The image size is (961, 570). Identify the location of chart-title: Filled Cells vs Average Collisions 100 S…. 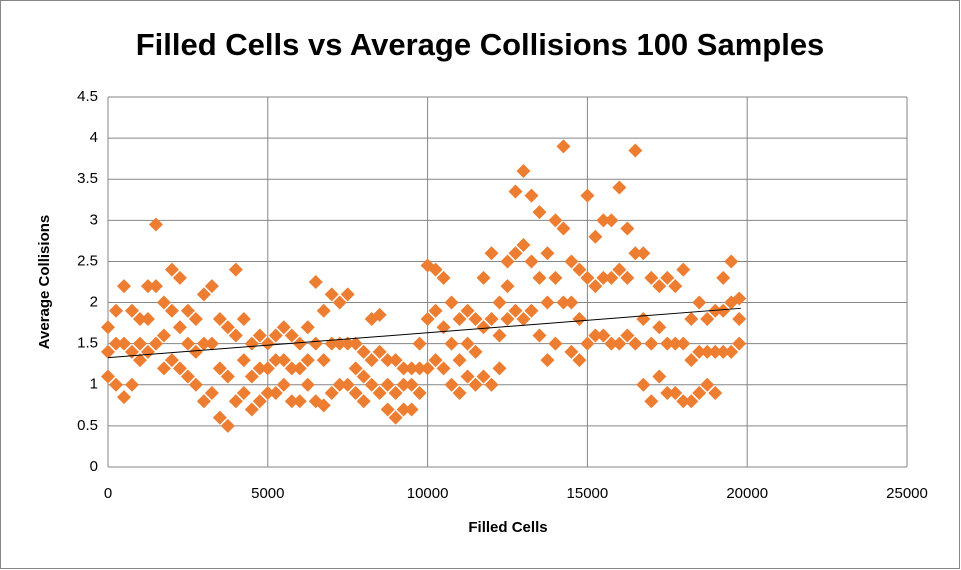
(480, 44).